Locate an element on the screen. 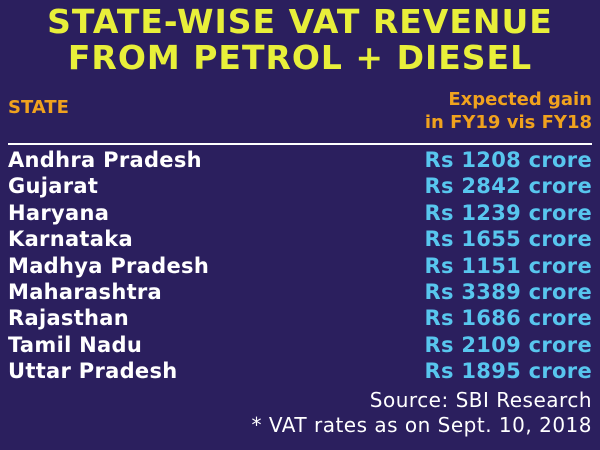  table-row: Maharashtra Rs 3389 crore is located at coordinates (300, 292).